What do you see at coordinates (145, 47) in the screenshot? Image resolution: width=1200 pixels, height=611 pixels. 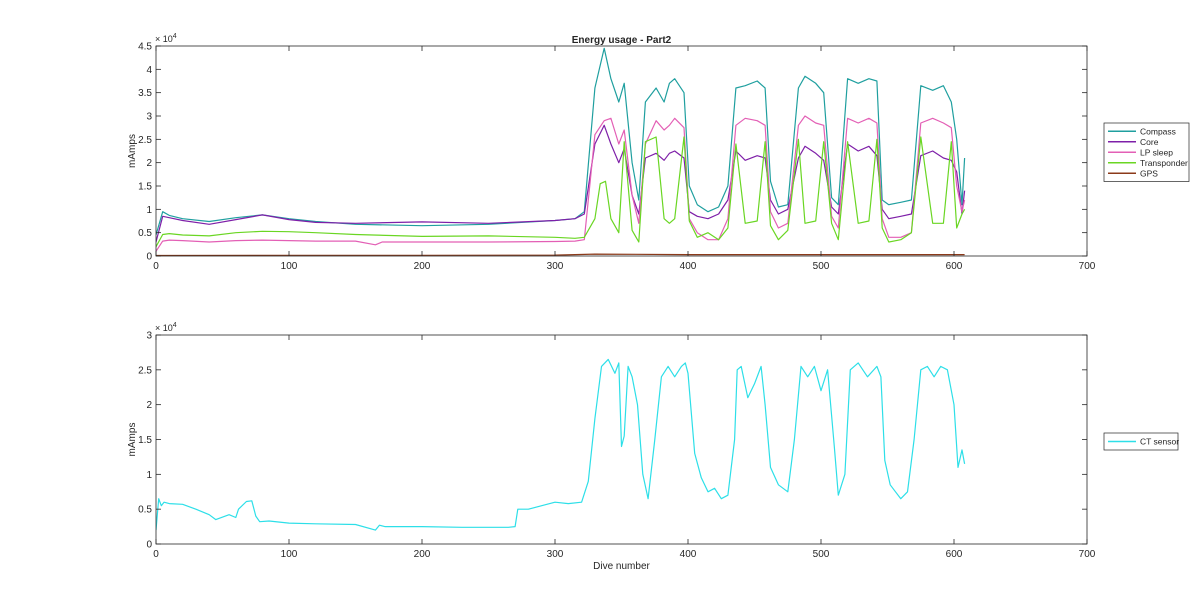 I see `y-tick-label: 4.5` at bounding box center [145, 47].